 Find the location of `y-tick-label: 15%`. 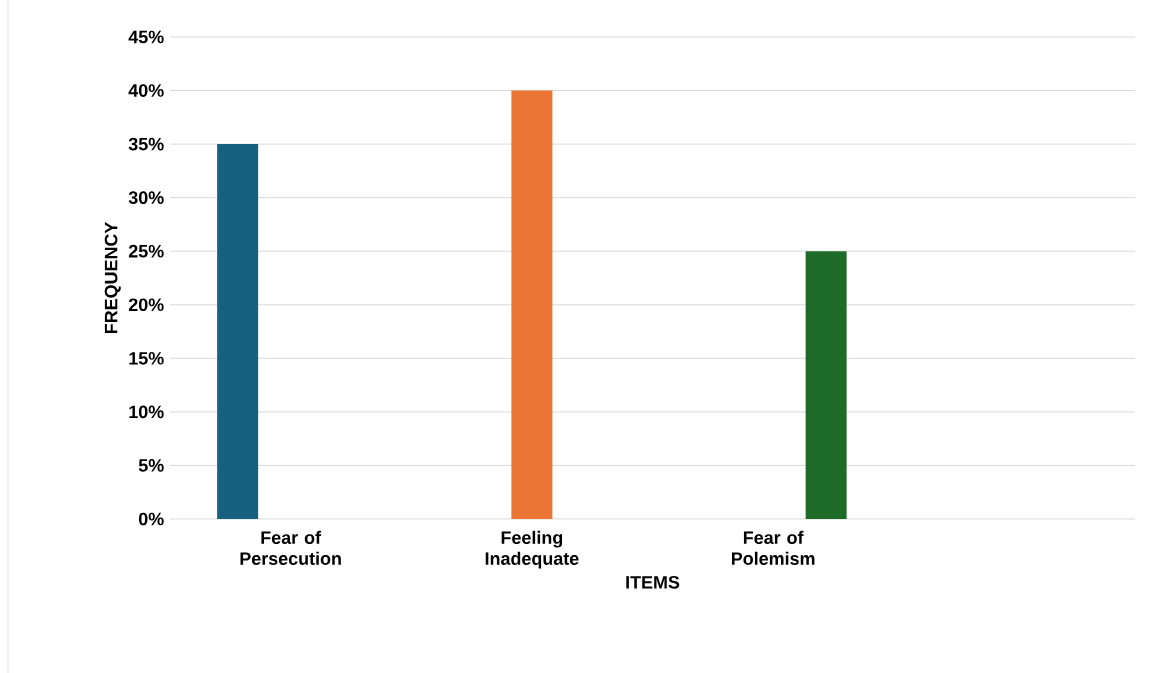

y-tick-label: 15% is located at coordinates (146, 358).